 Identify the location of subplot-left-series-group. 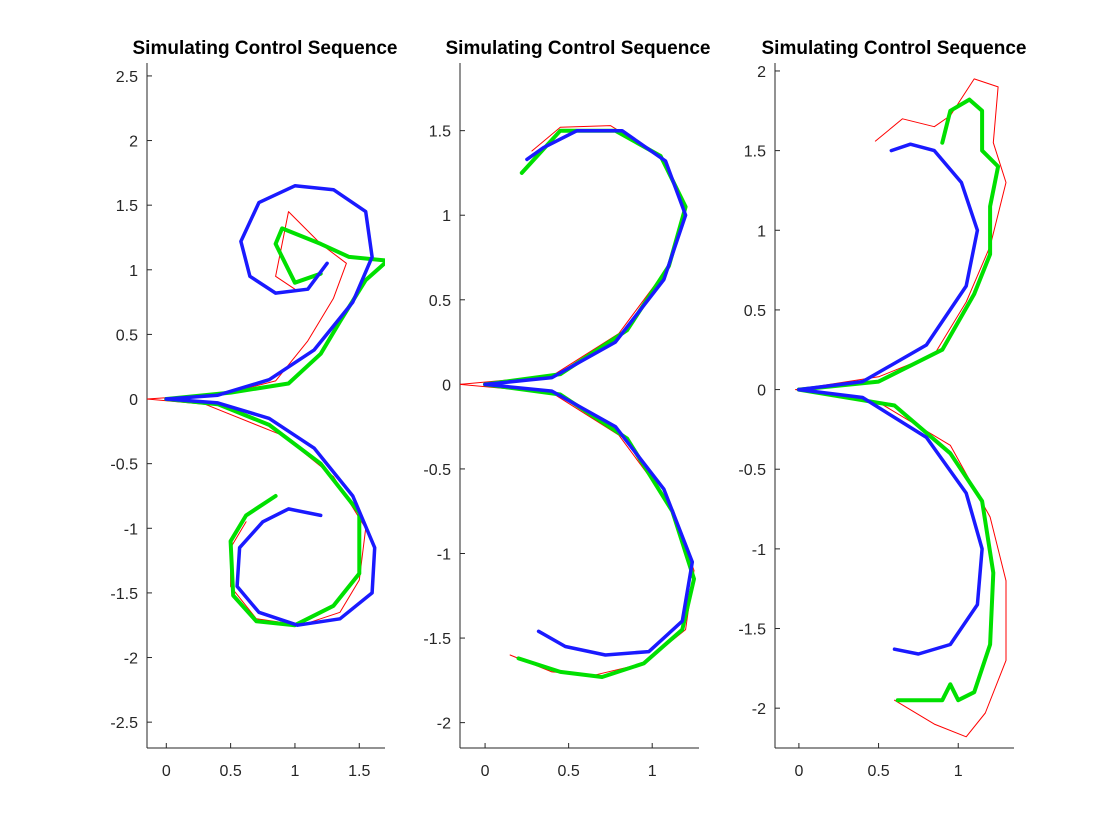
(266, 406).